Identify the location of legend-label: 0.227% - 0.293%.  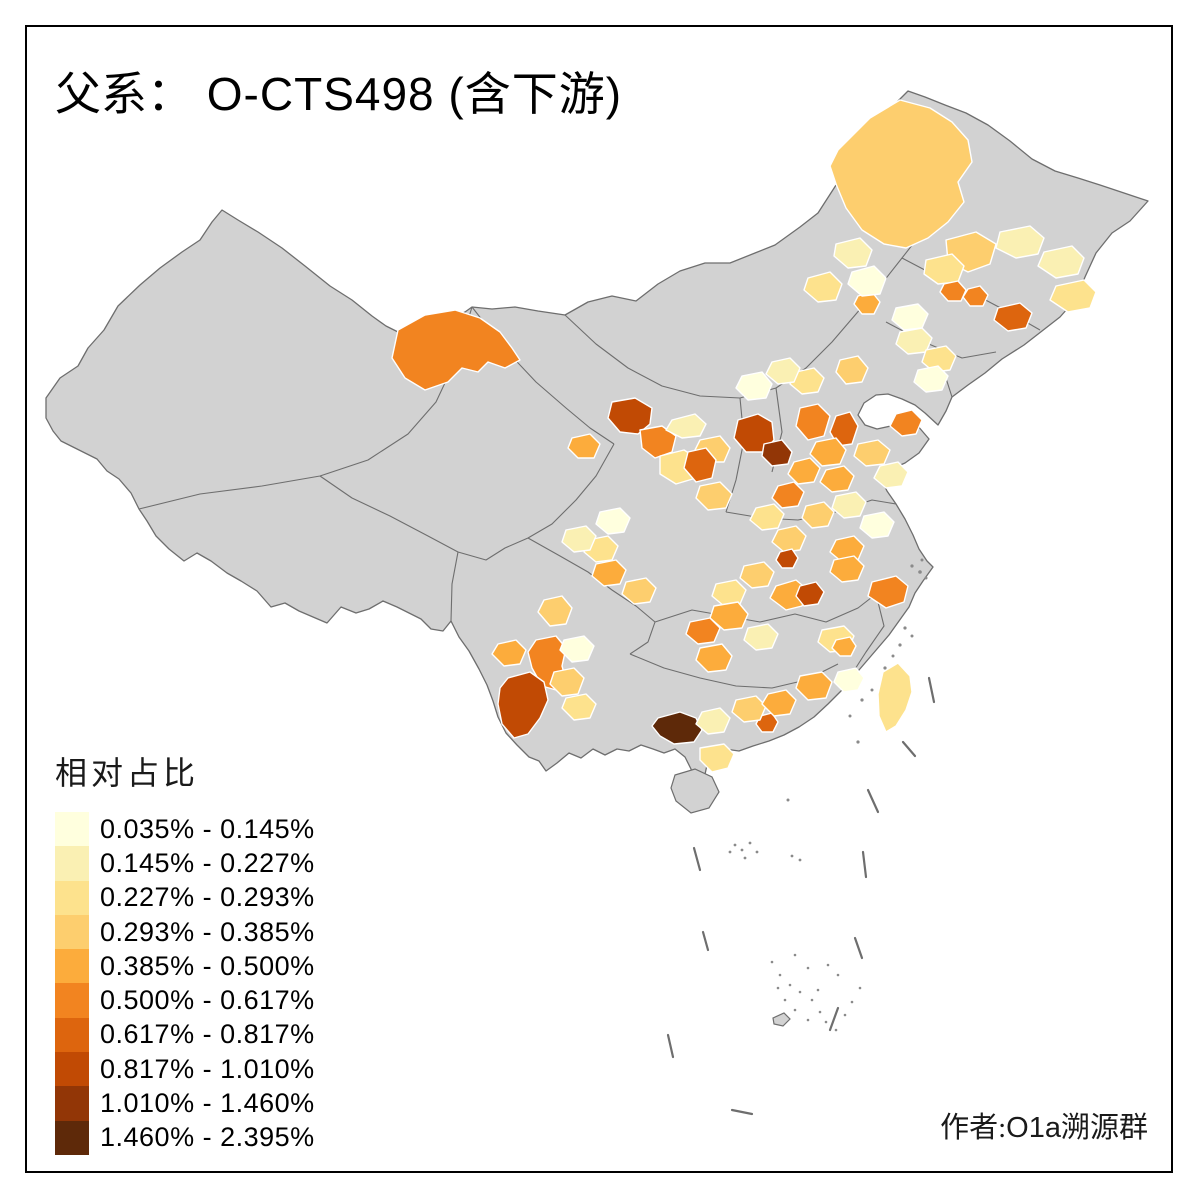
(207, 897).